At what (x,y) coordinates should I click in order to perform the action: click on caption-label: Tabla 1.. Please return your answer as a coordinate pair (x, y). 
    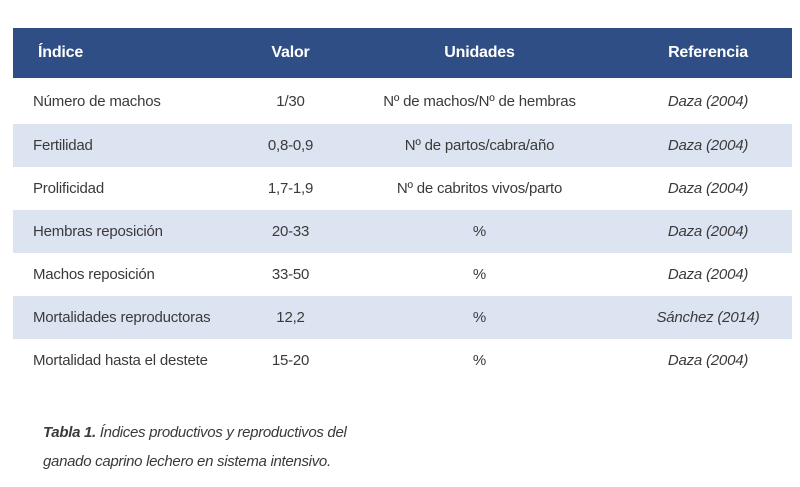
    Looking at the image, I should click on (69, 432).